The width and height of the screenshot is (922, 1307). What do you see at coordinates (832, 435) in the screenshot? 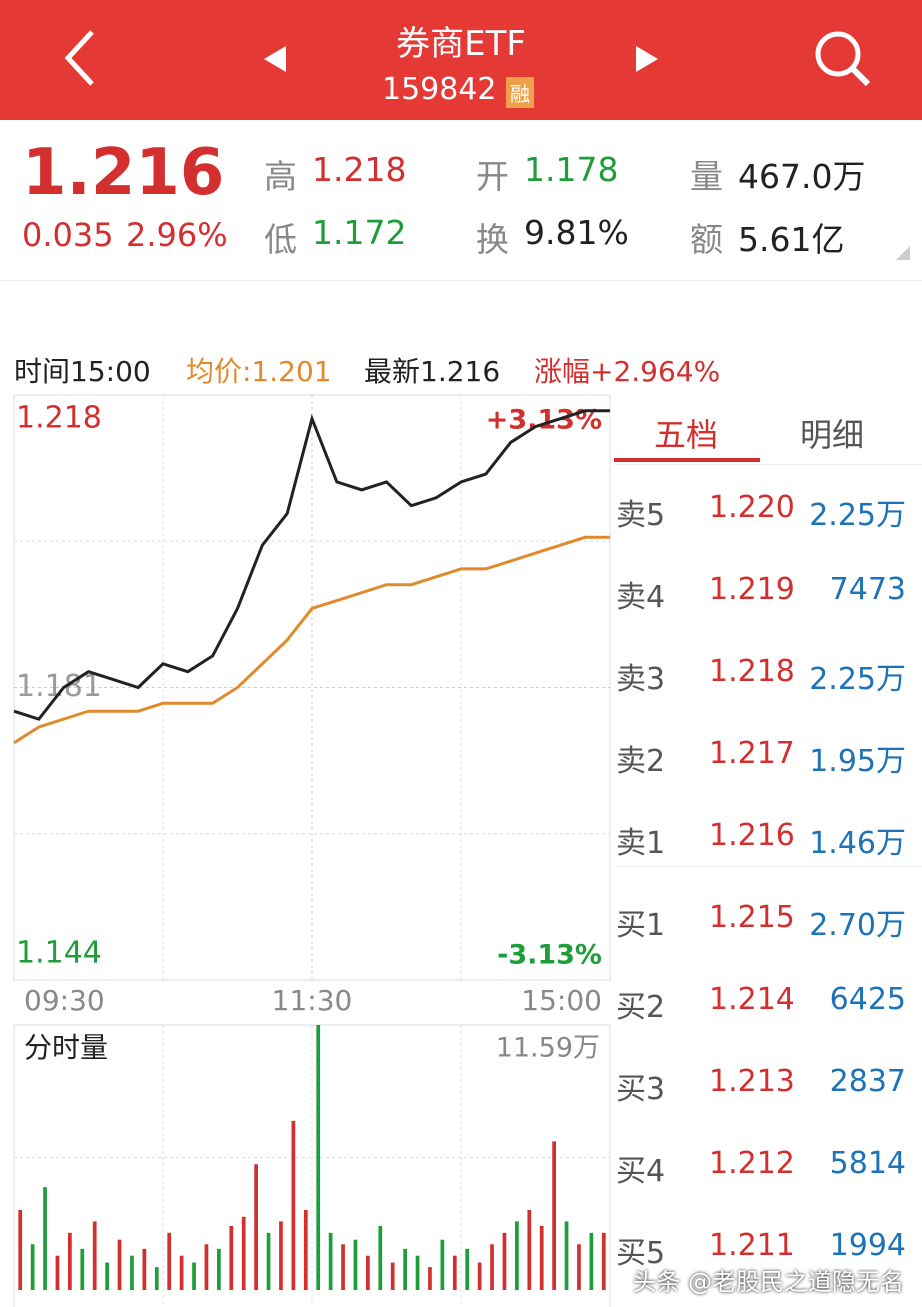
I see `tab: 明细` at bounding box center [832, 435].